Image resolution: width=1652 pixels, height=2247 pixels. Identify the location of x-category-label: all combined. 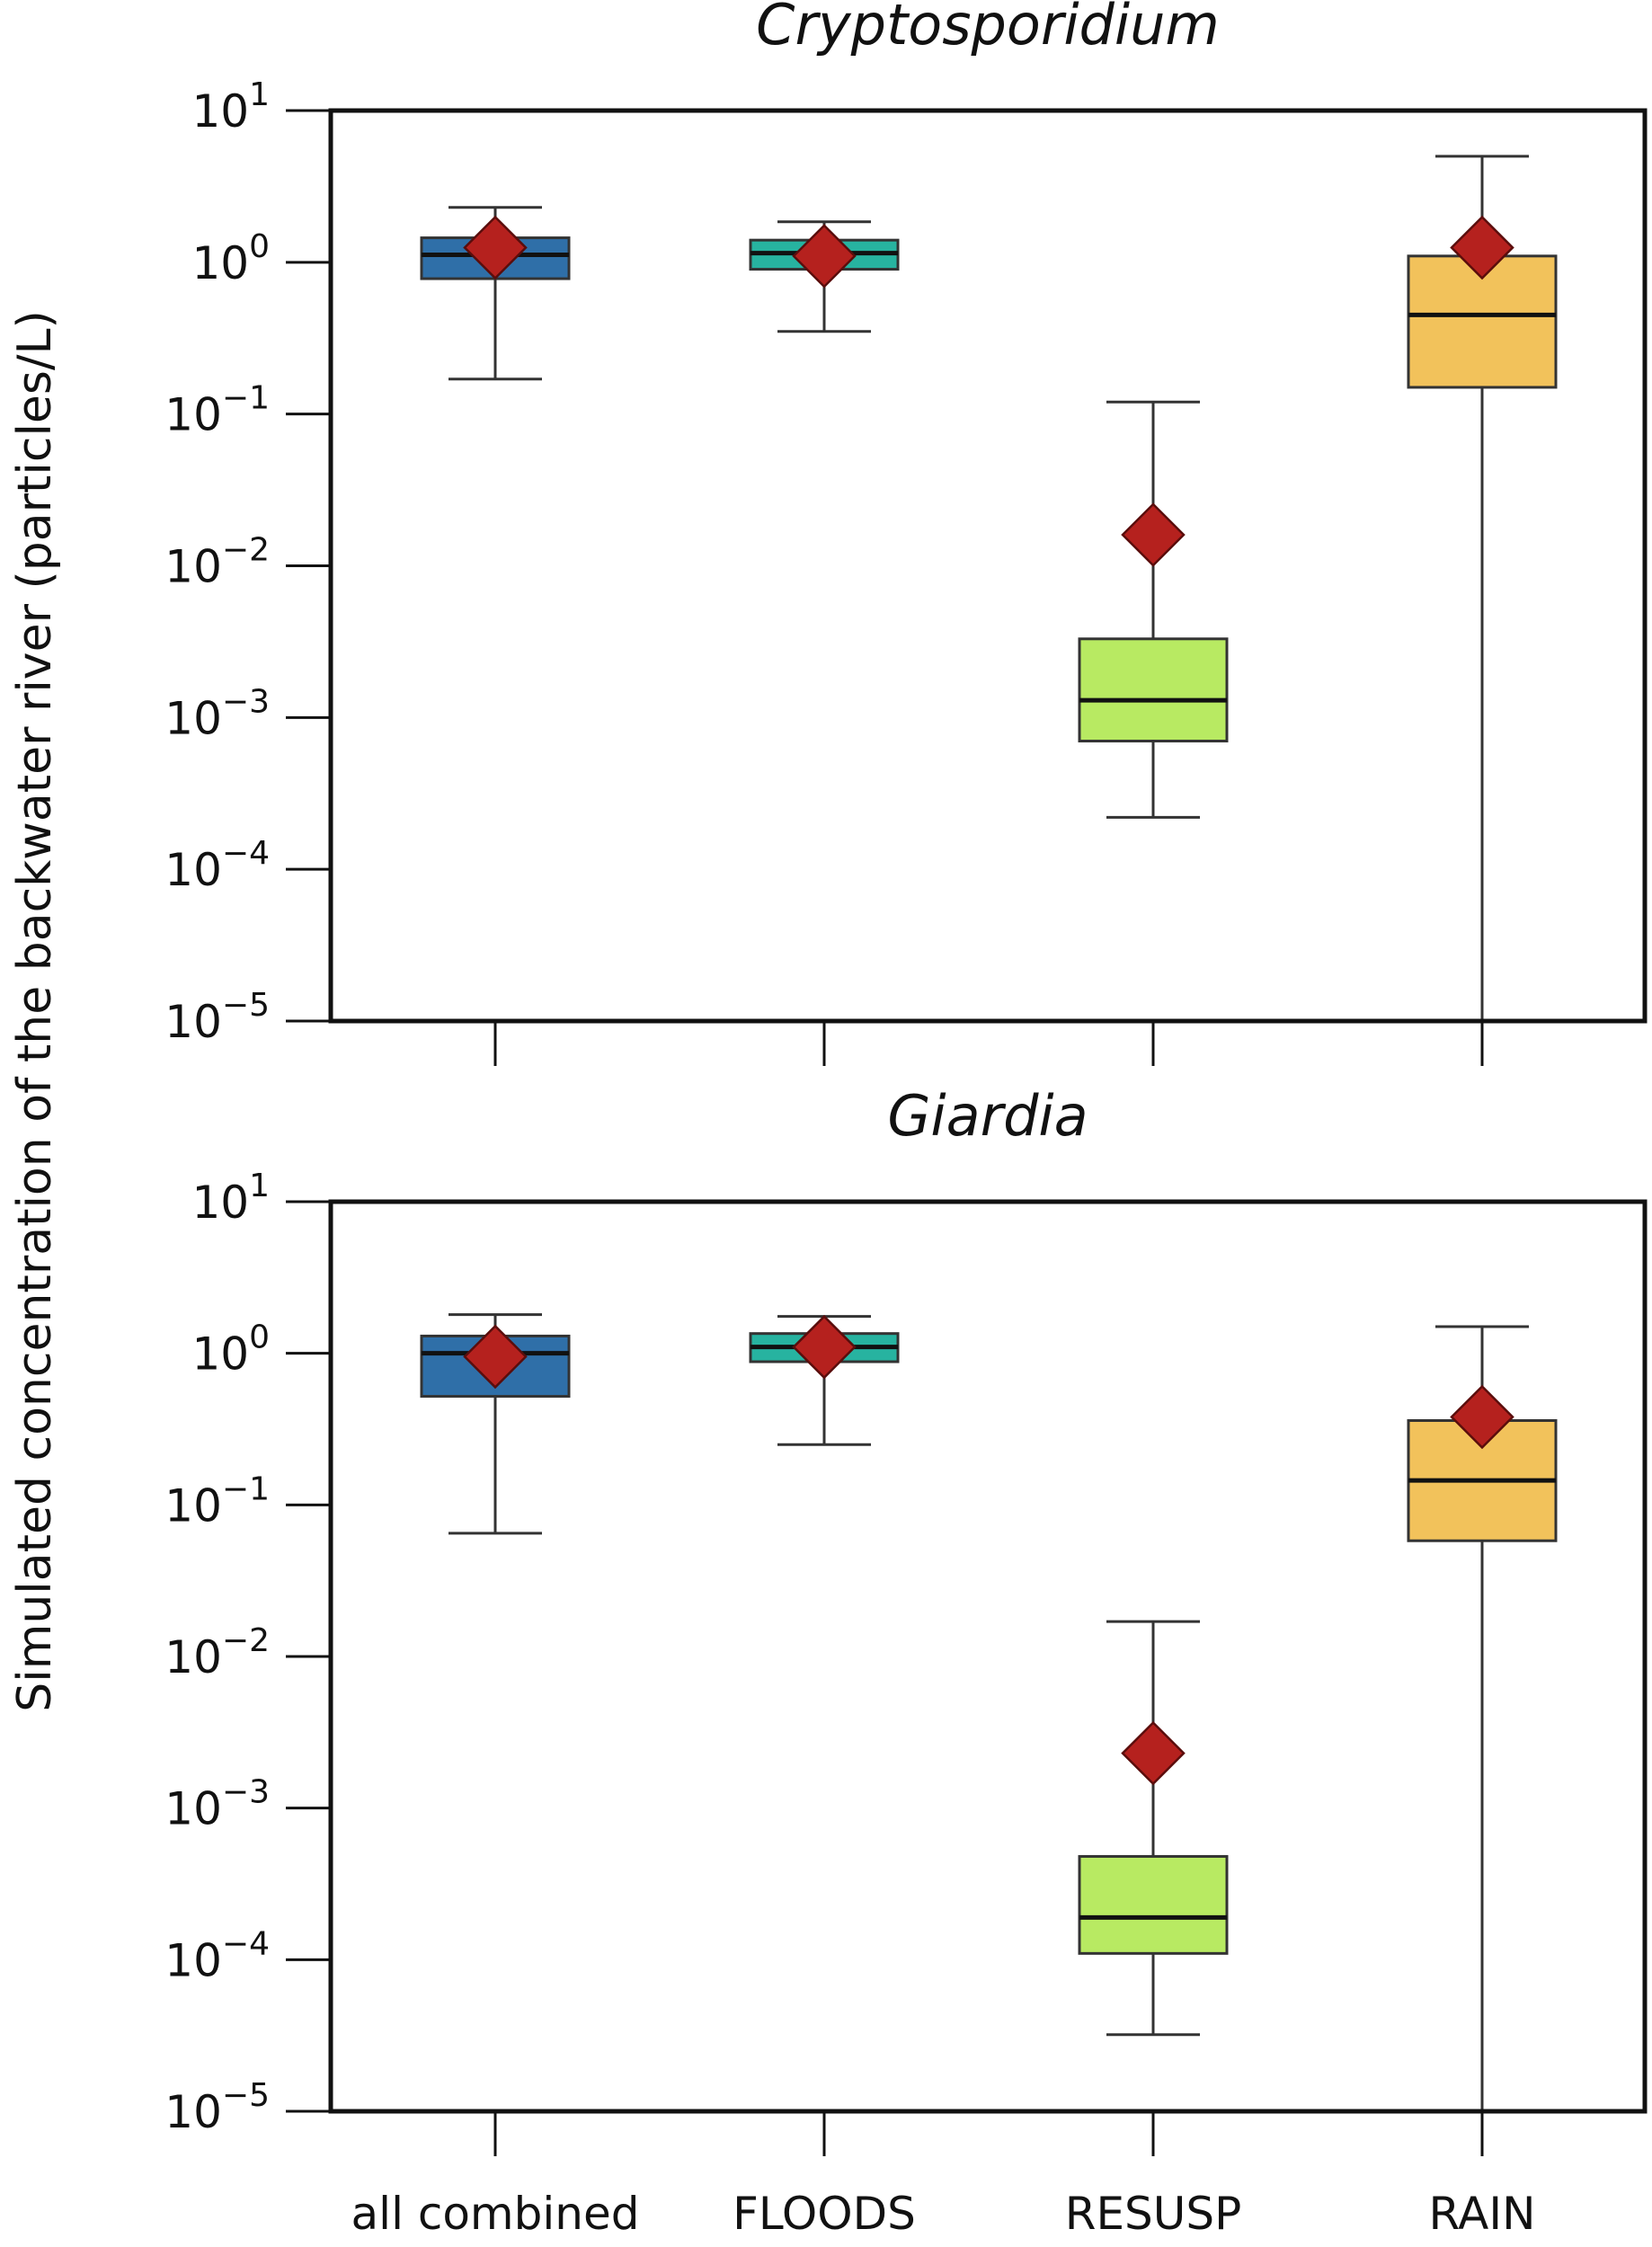
(495, 2214).